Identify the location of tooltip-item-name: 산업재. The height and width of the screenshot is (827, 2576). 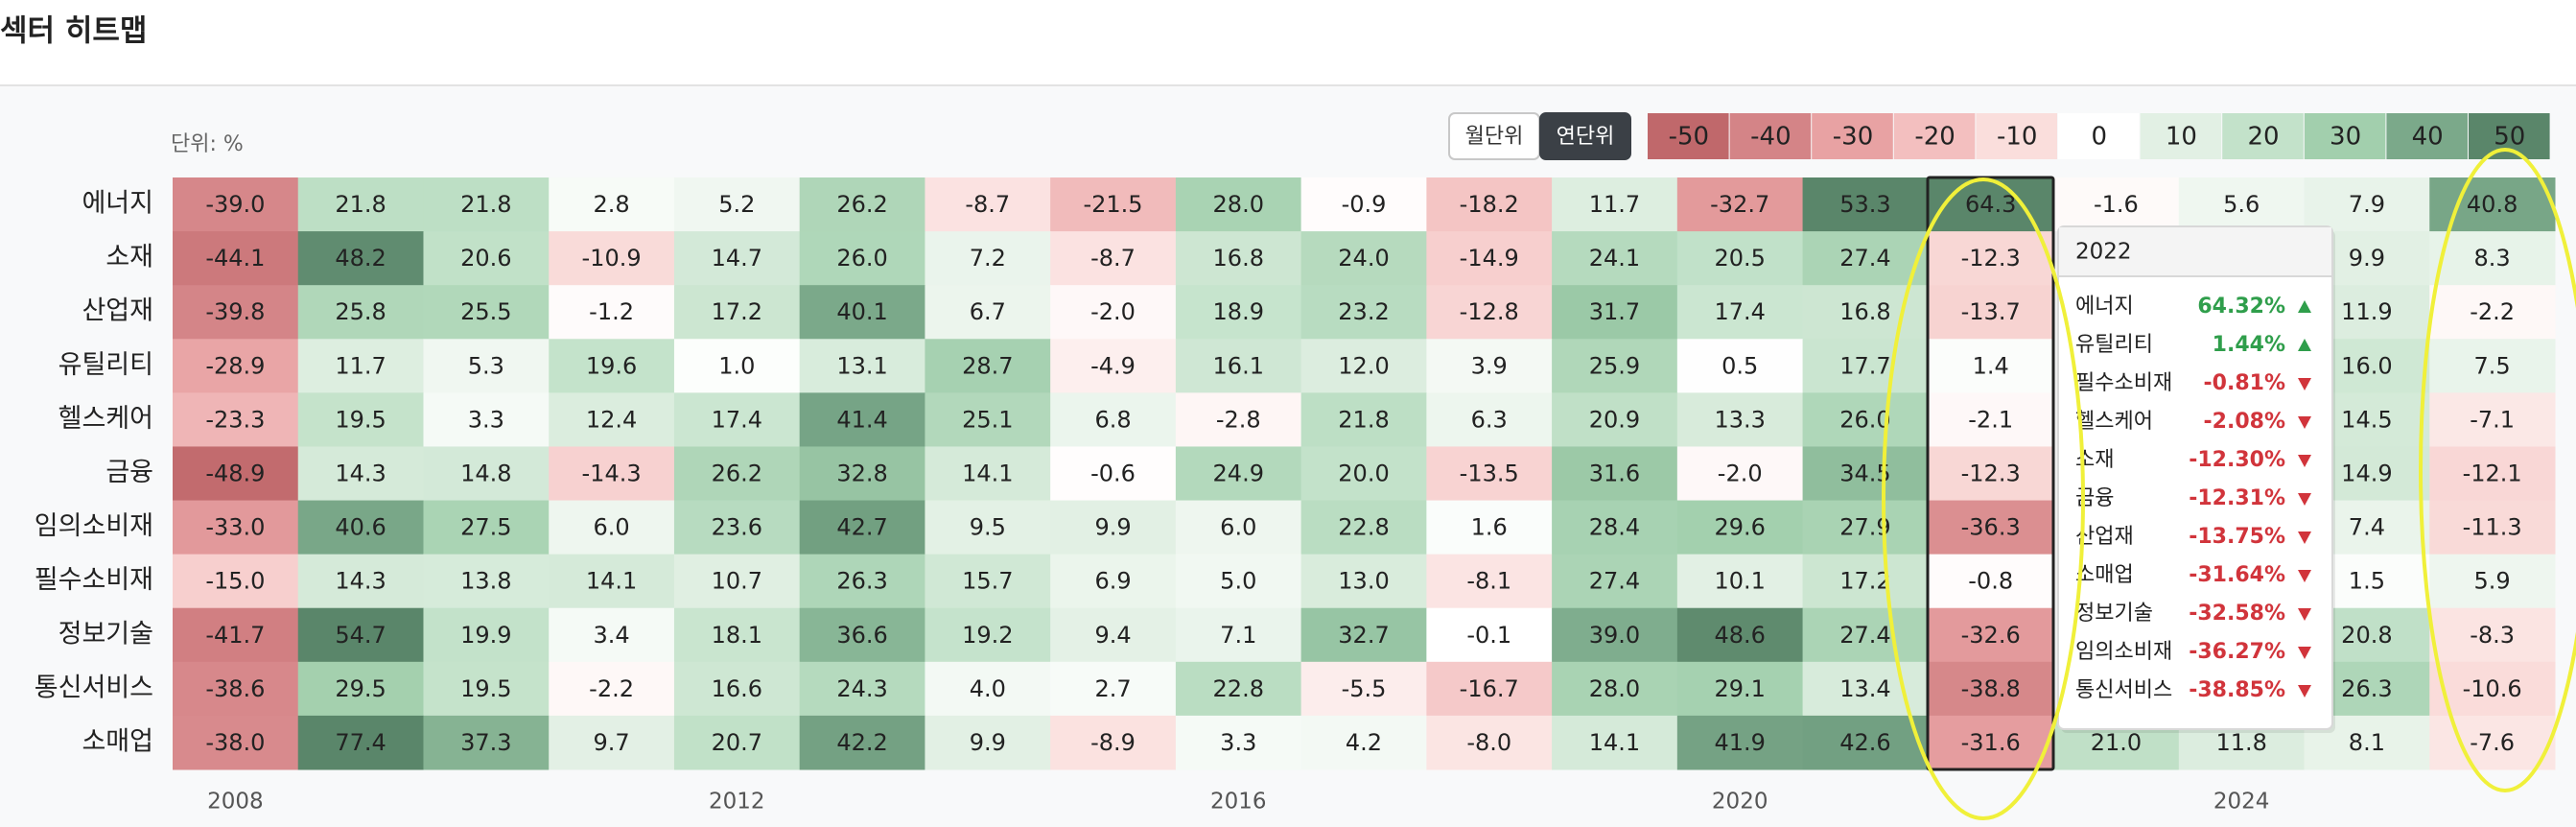
(2104, 537).